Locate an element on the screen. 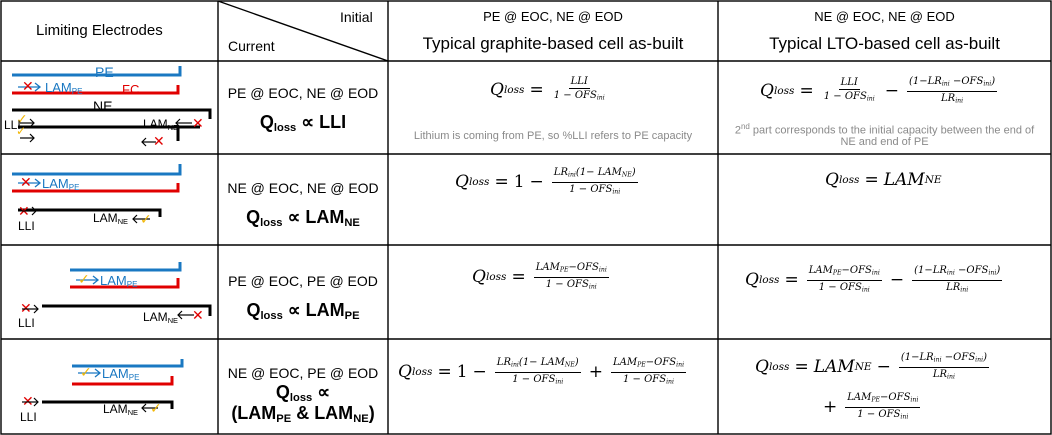 The image size is (1052, 435). row4-proportionality-terms: (LAMPE & LAMNE) is located at coordinates (303, 414).